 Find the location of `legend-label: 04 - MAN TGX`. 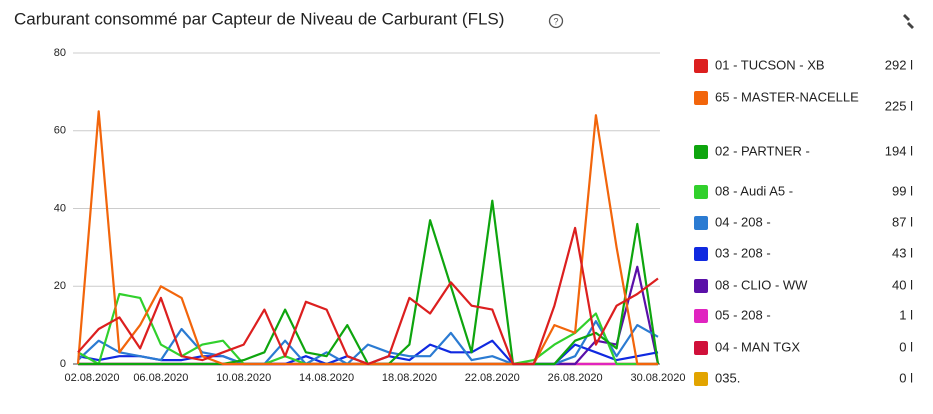

legend-label: 04 - MAN TGX is located at coordinates (757, 346).